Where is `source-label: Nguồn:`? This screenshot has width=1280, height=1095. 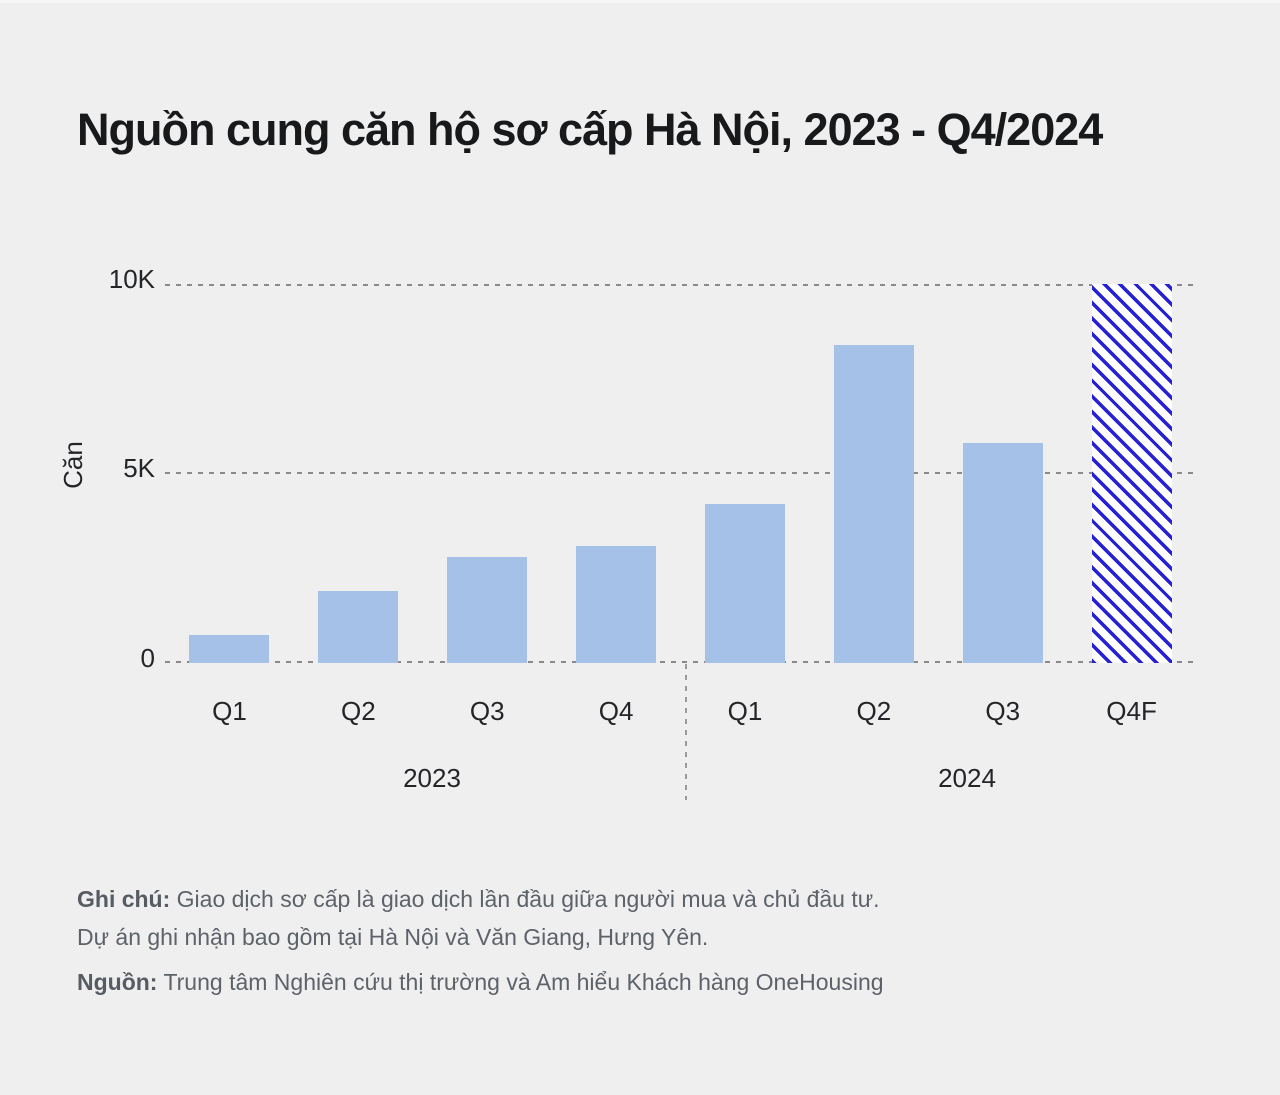
source-label: Nguồn: is located at coordinates (117, 982).